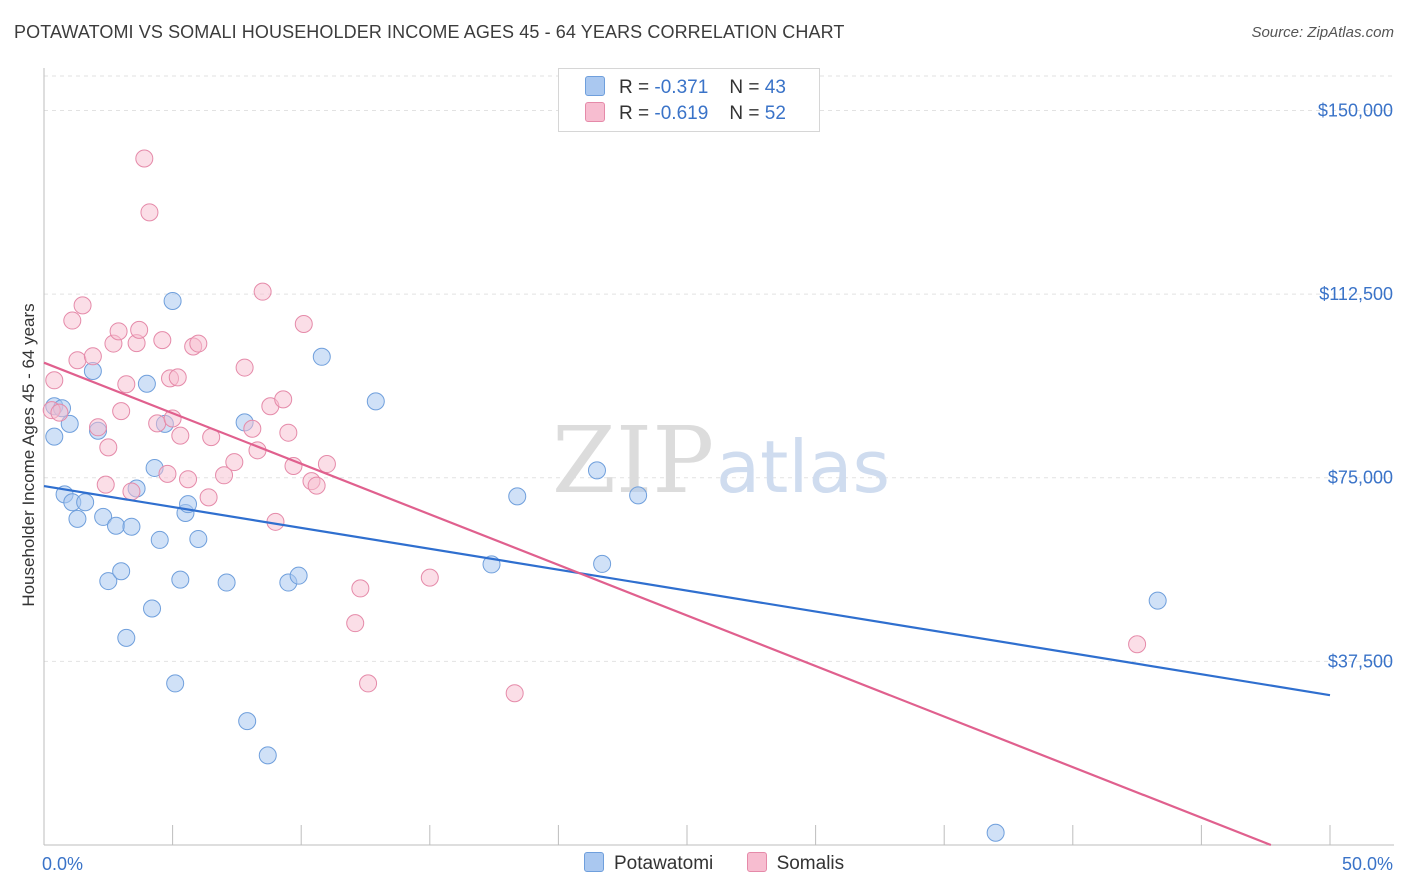 This screenshot has height=892, width=1406. I want to click on legend-n-value: 52, so click(775, 113).